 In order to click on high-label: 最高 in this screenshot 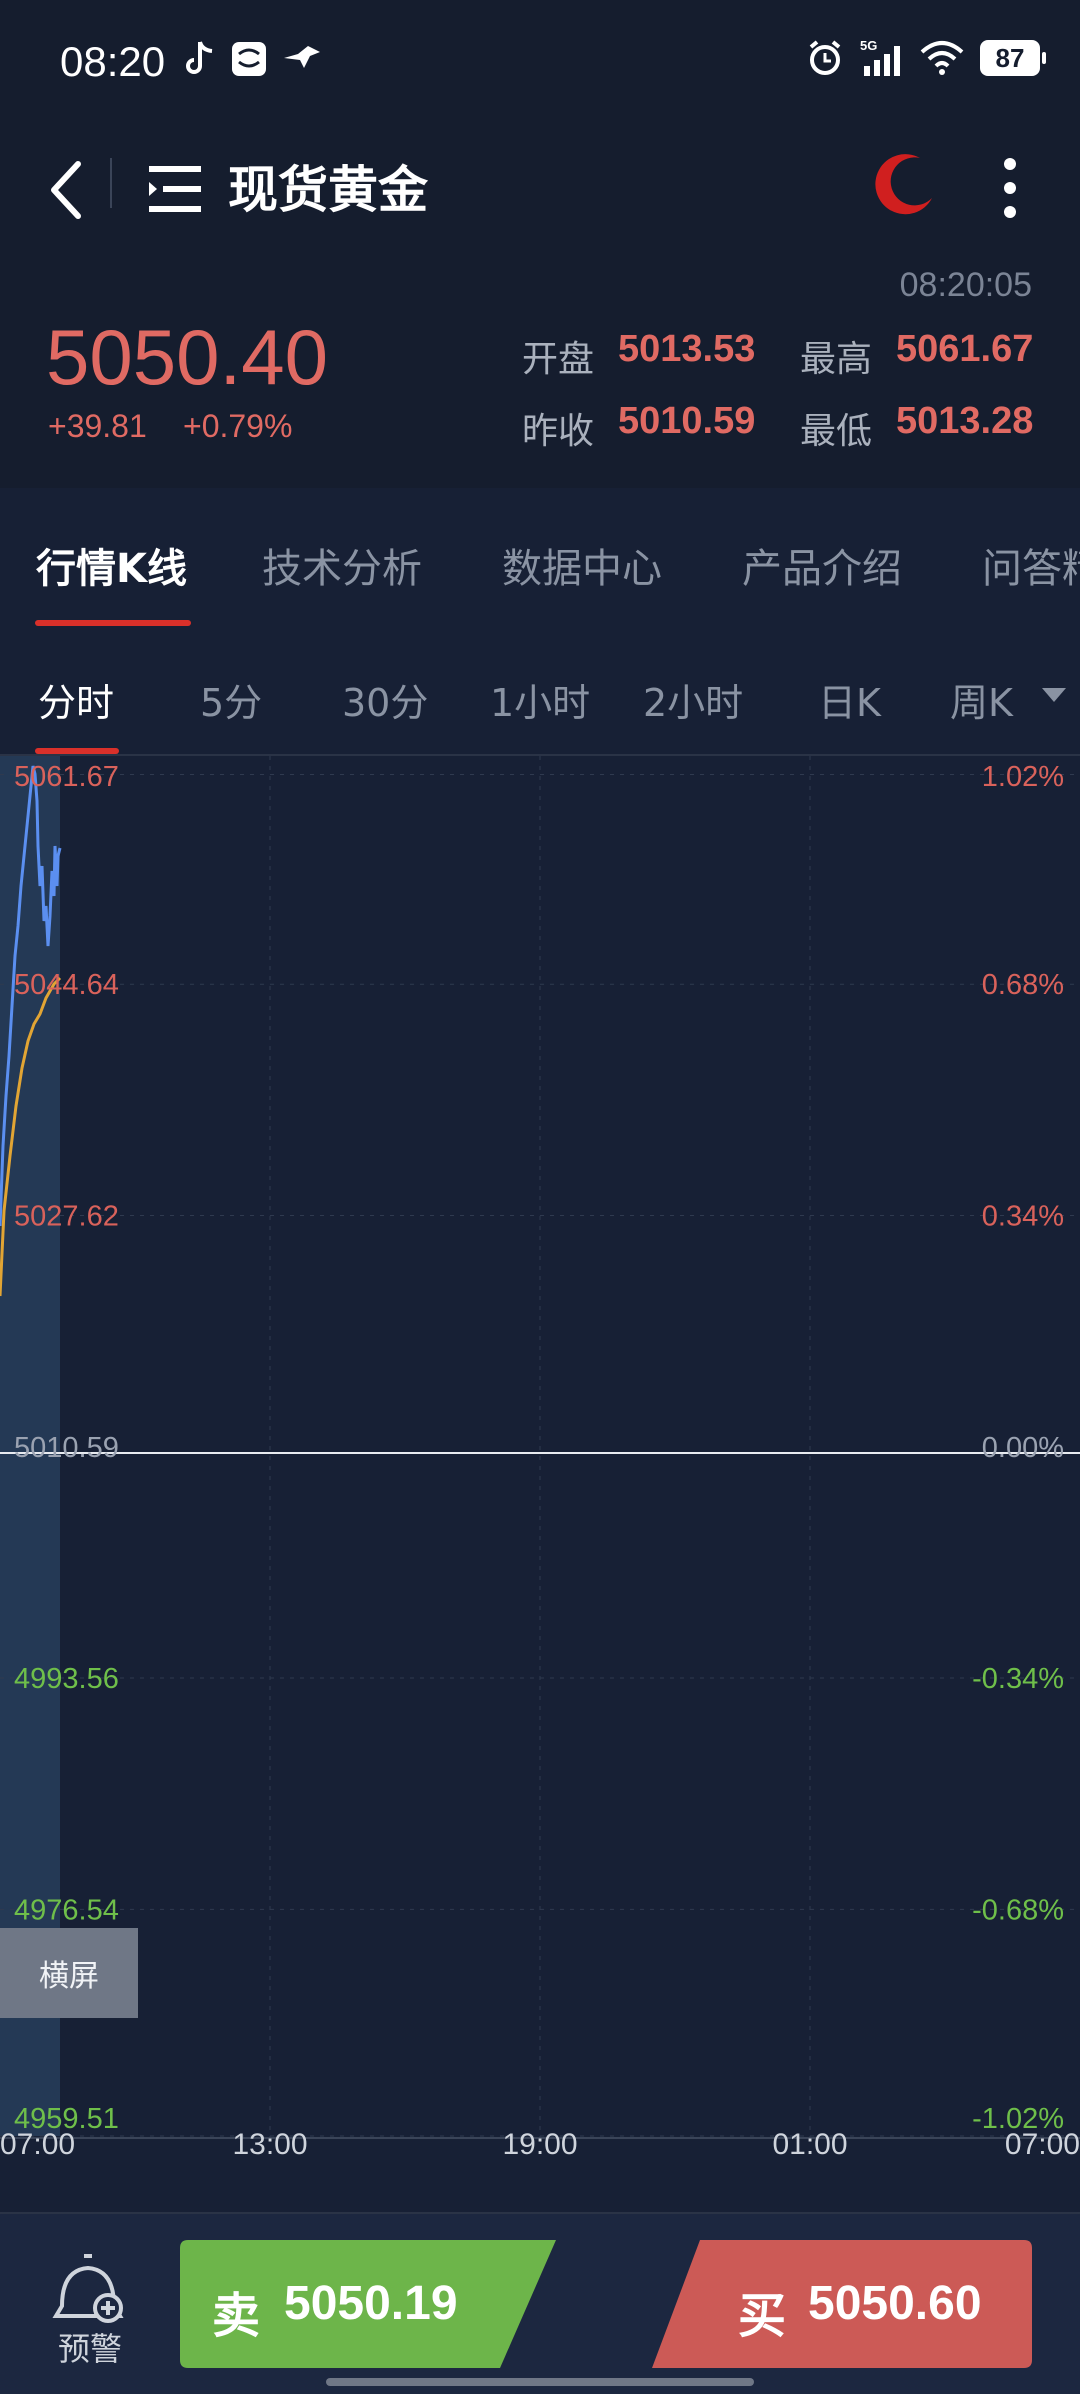, I will do `click(836, 359)`.